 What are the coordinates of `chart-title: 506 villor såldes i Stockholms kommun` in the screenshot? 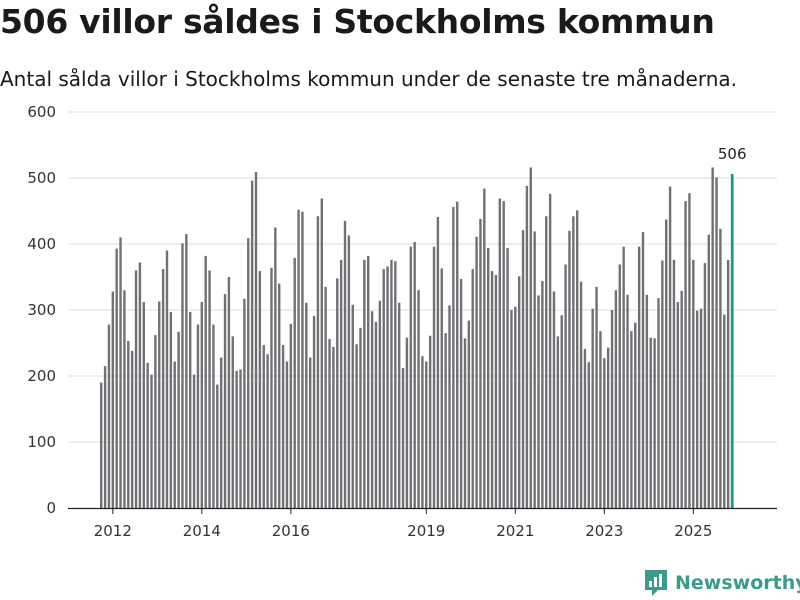 It's located at (357, 21).